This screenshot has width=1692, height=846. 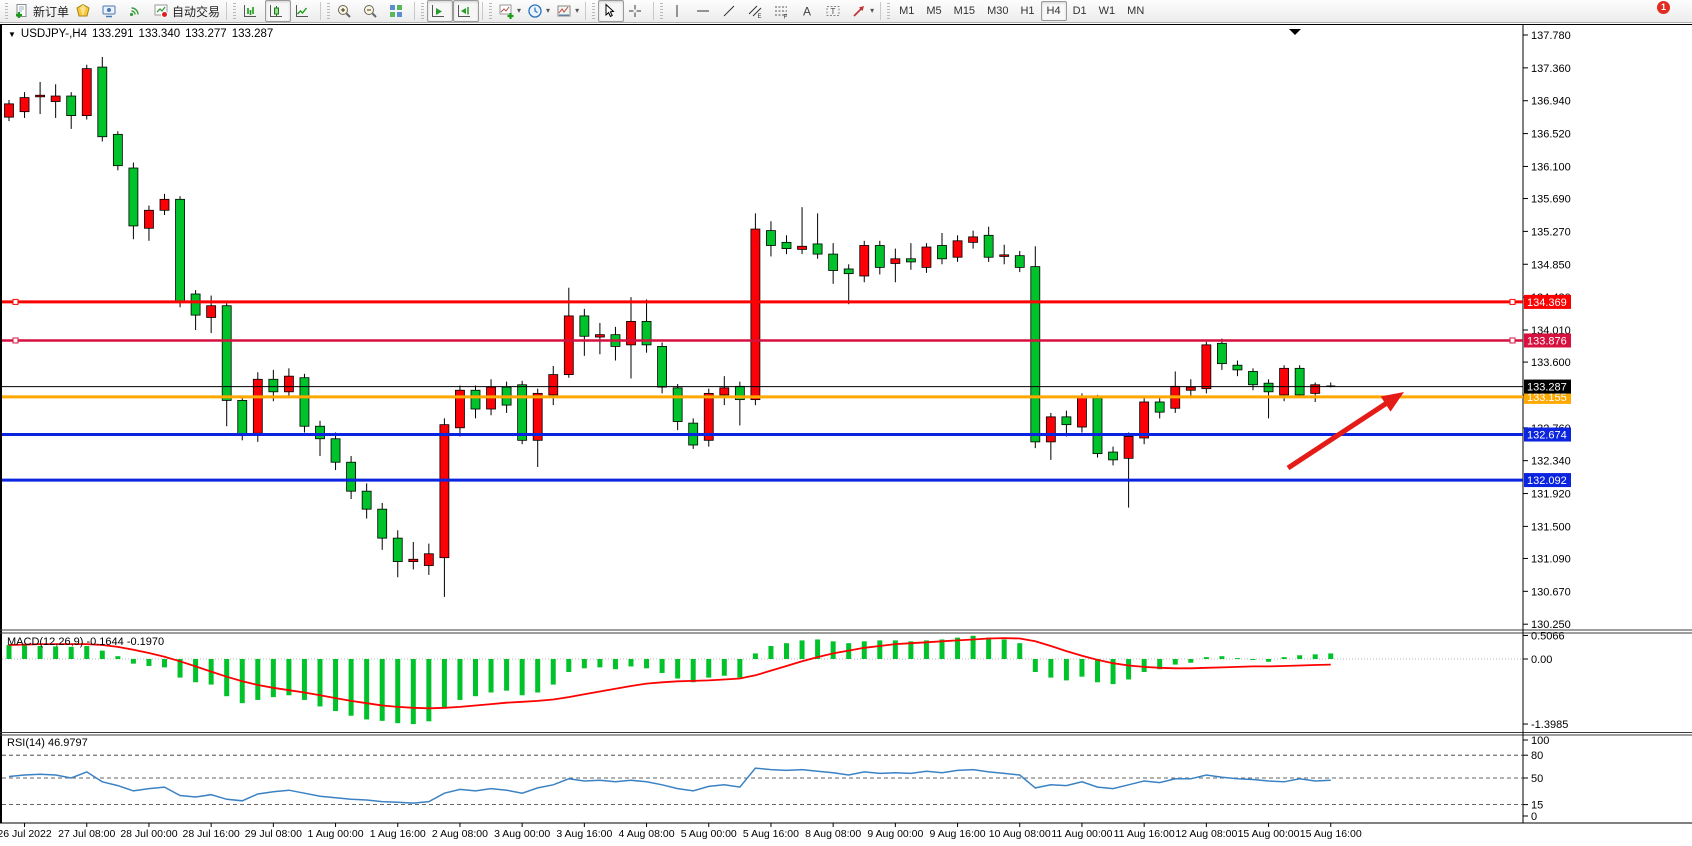 I want to click on new-order-button: 新订单, so click(x=41, y=11).